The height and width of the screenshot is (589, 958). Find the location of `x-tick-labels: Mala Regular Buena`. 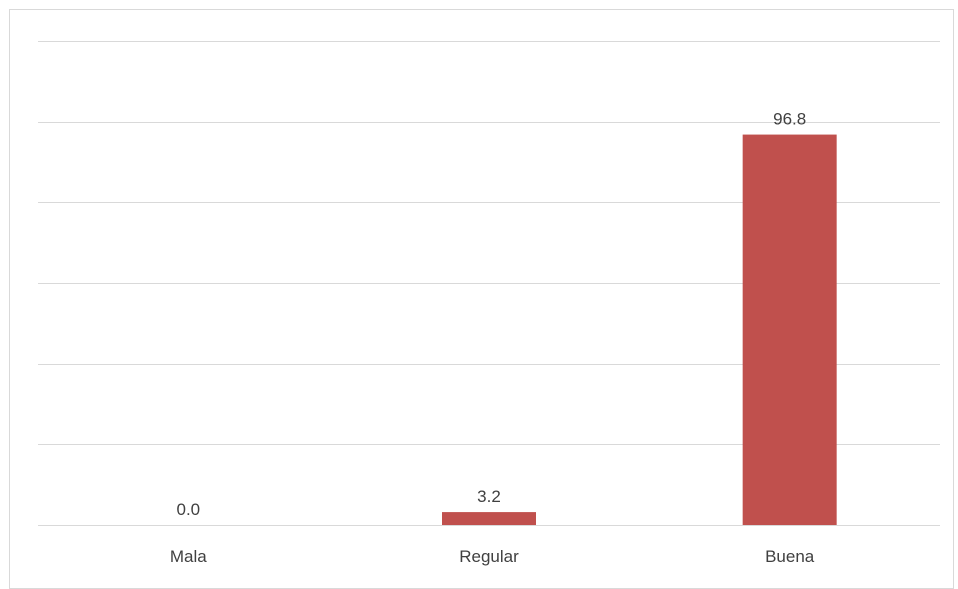

x-tick-labels: Mala Regular Buena is located at coordinates (492, 556).